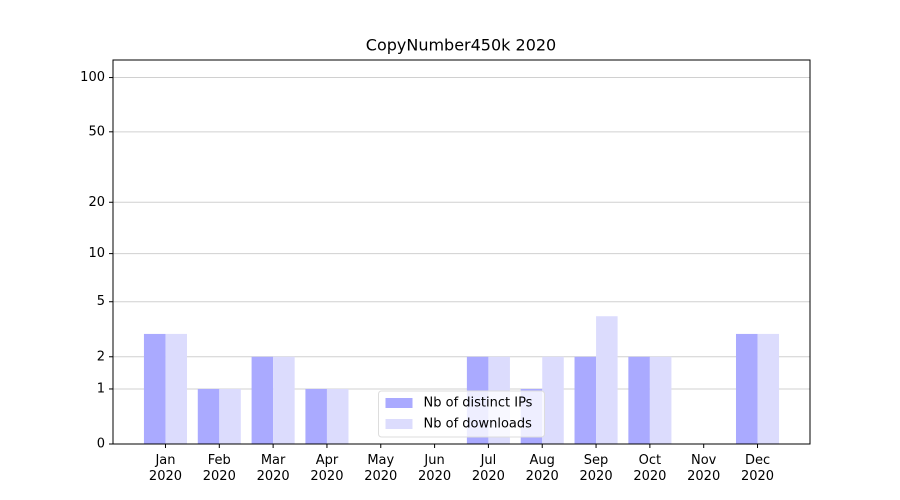 This screenshot has width=900, height=500. What do you see at coordinates (542, 468) in the screenshot?
I see `x-tick-label: Aug 2020` at bounding box center [542, 468].